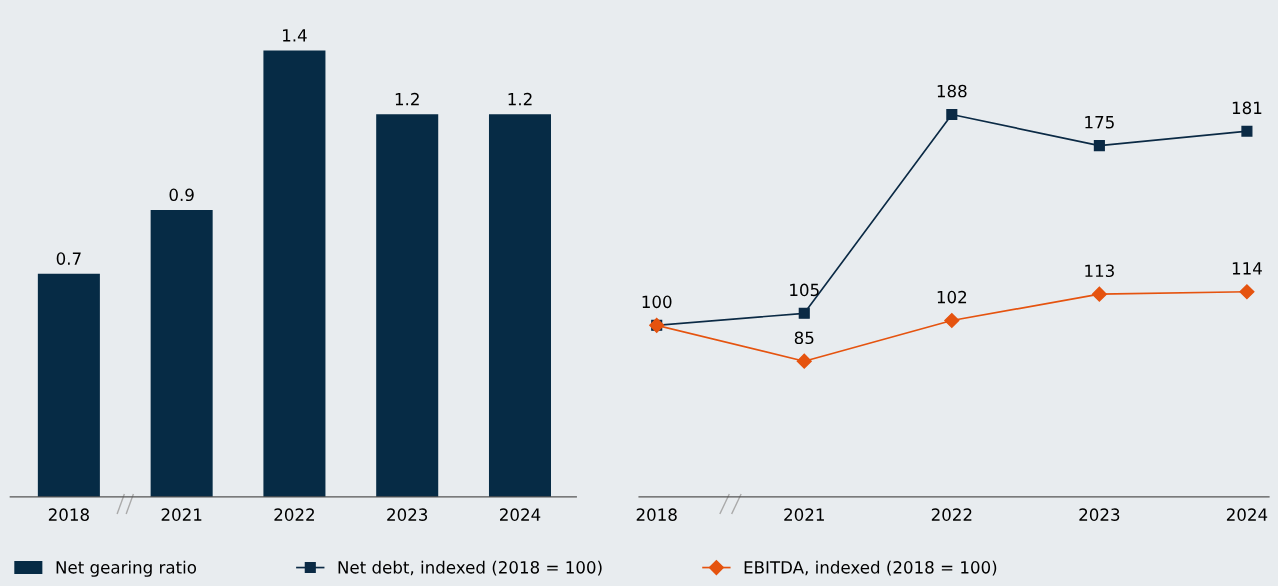 The height and width of the screenshot is (586, 1278). What do you see at coordinates (181, 195) in the screenshot?
I see `data-label: 0.9` at bounding box center [181, 195].